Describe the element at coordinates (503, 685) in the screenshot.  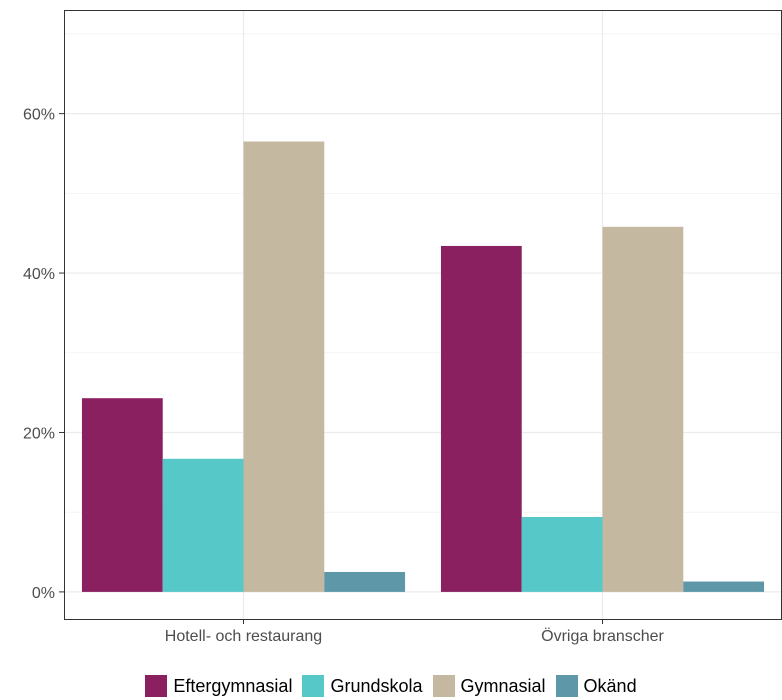
I see `legend-label: Gymnasial` at that location.